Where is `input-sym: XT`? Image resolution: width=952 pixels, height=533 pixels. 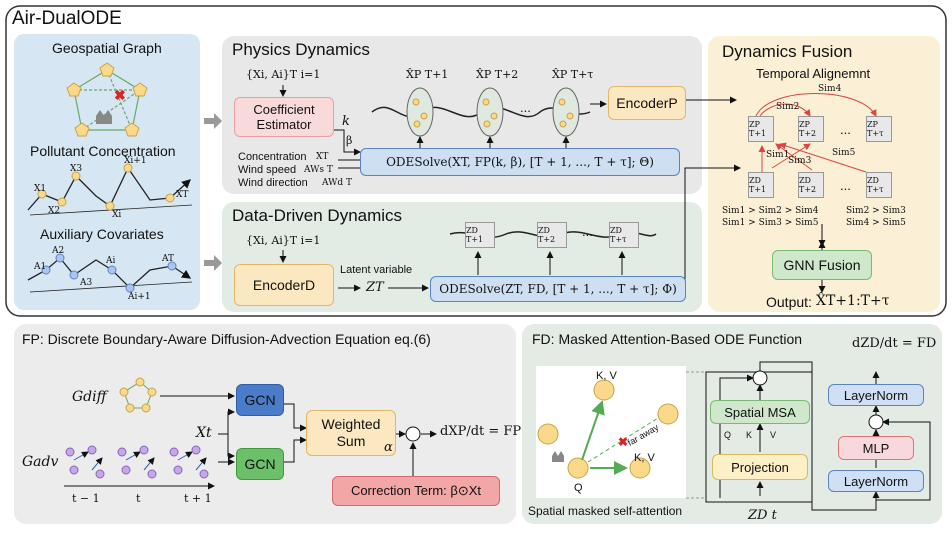 input-sym: XT is located at coordinates (322, 157).